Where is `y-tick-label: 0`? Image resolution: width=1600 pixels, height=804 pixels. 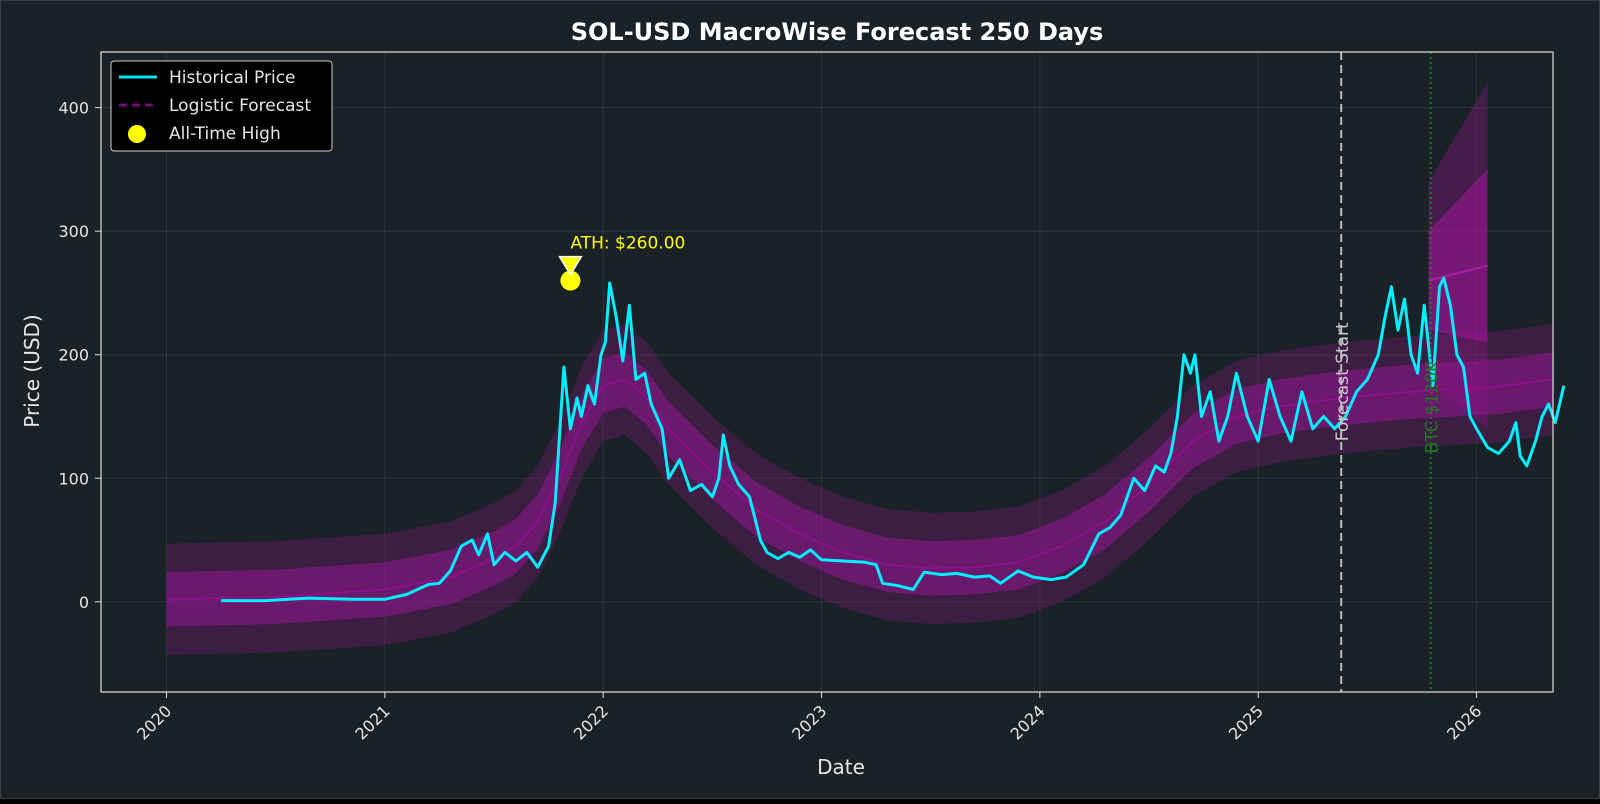
y-tick-label: 0 is located at coordinates (84, 602).